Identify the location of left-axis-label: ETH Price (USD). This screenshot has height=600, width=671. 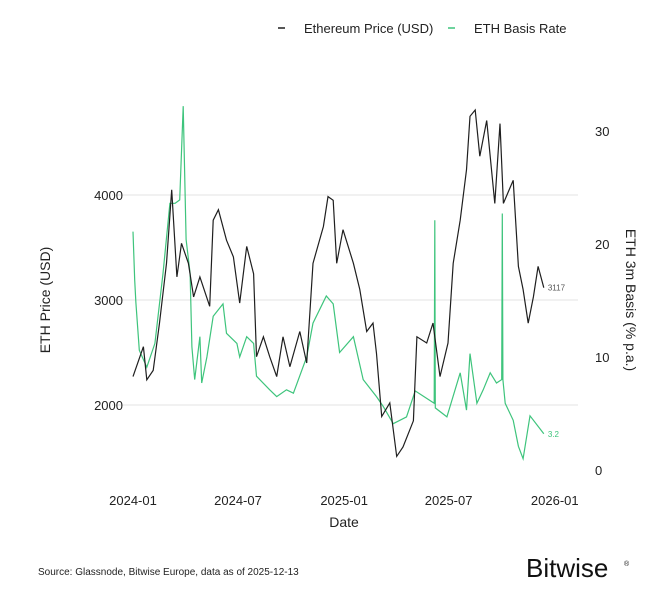
(45, 300).